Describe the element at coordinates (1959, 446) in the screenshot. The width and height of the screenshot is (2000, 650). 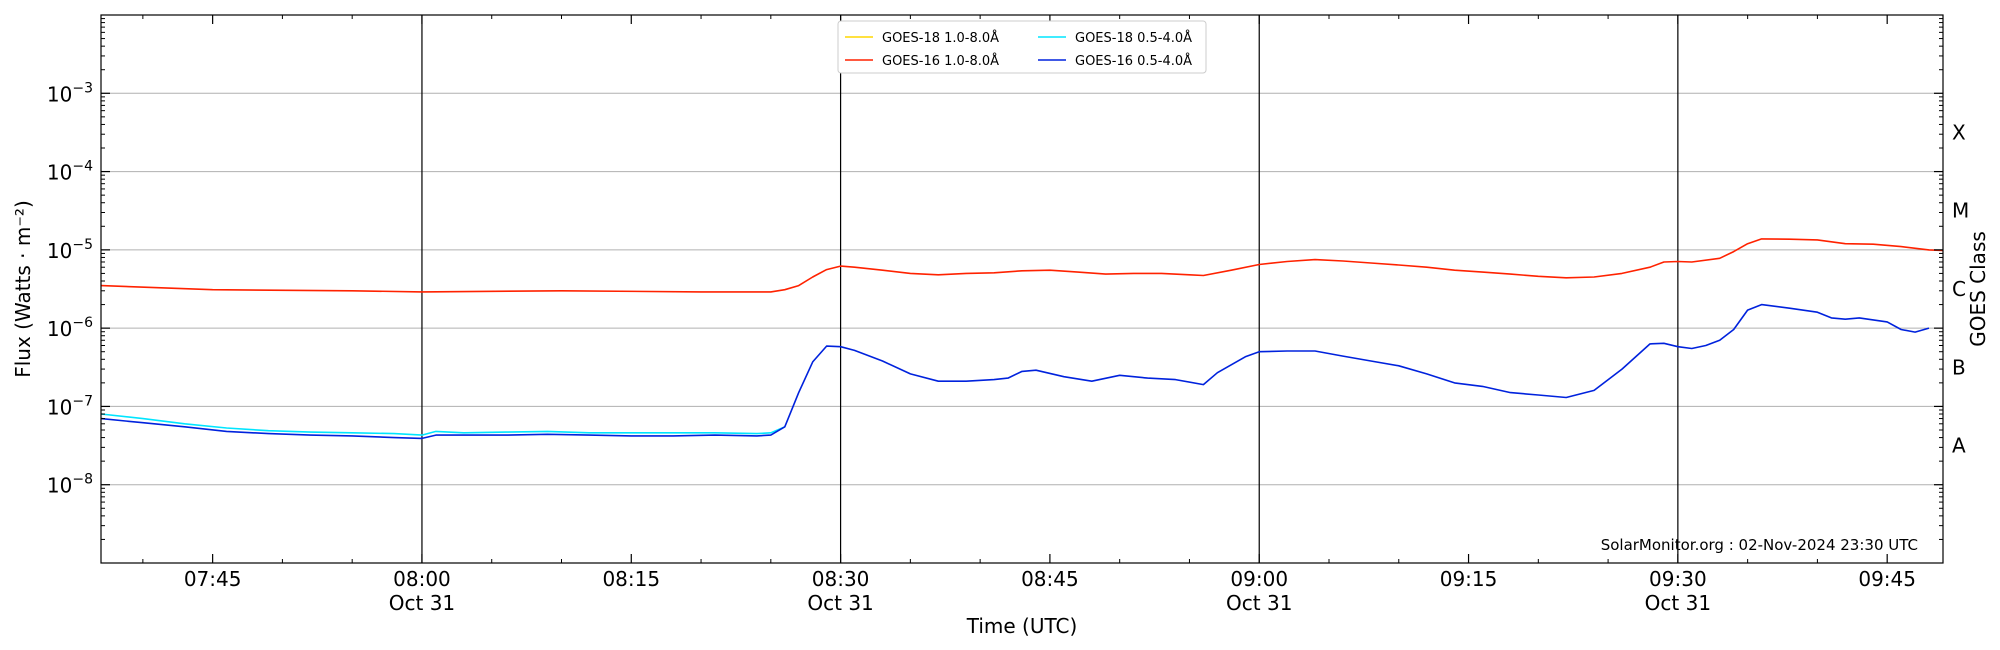
I see `goes-class-label: A` at that location.